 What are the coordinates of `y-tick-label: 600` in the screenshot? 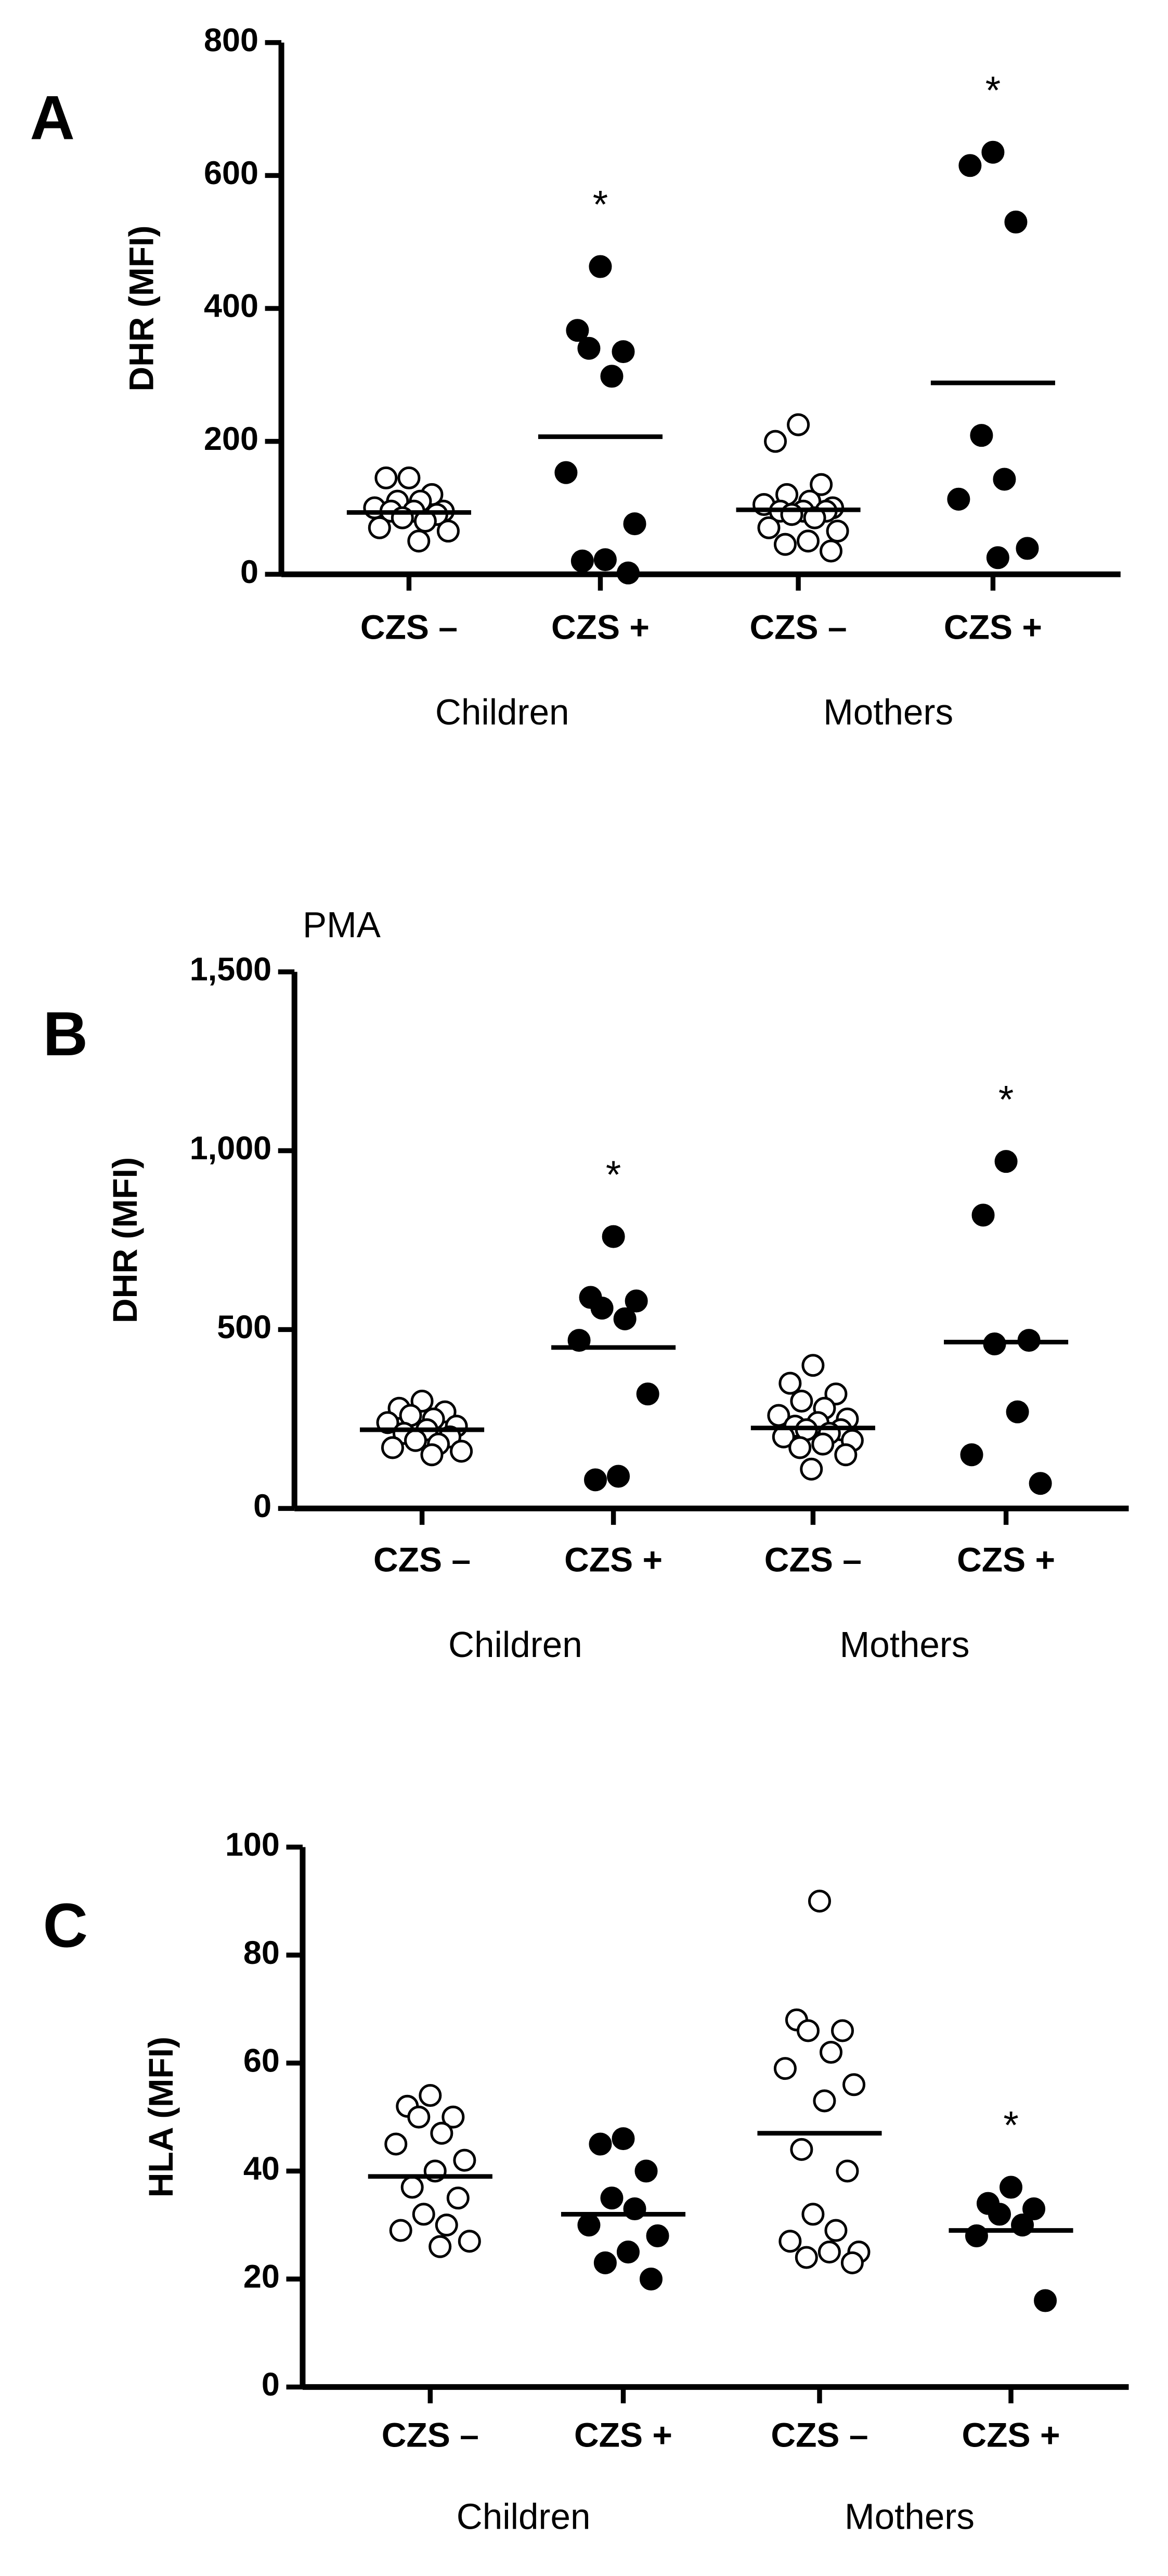 It's located at (231, 173).